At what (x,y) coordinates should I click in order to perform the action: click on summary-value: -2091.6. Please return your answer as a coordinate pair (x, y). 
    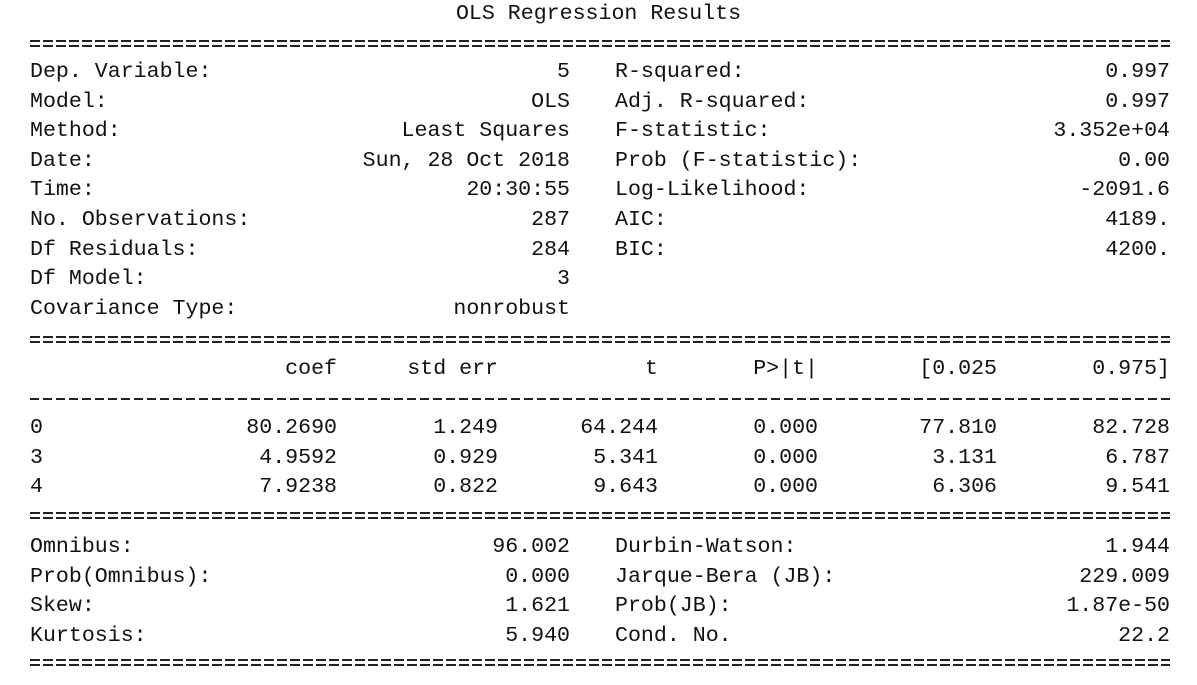
    Looking at the image, I should click on (1124, 190).